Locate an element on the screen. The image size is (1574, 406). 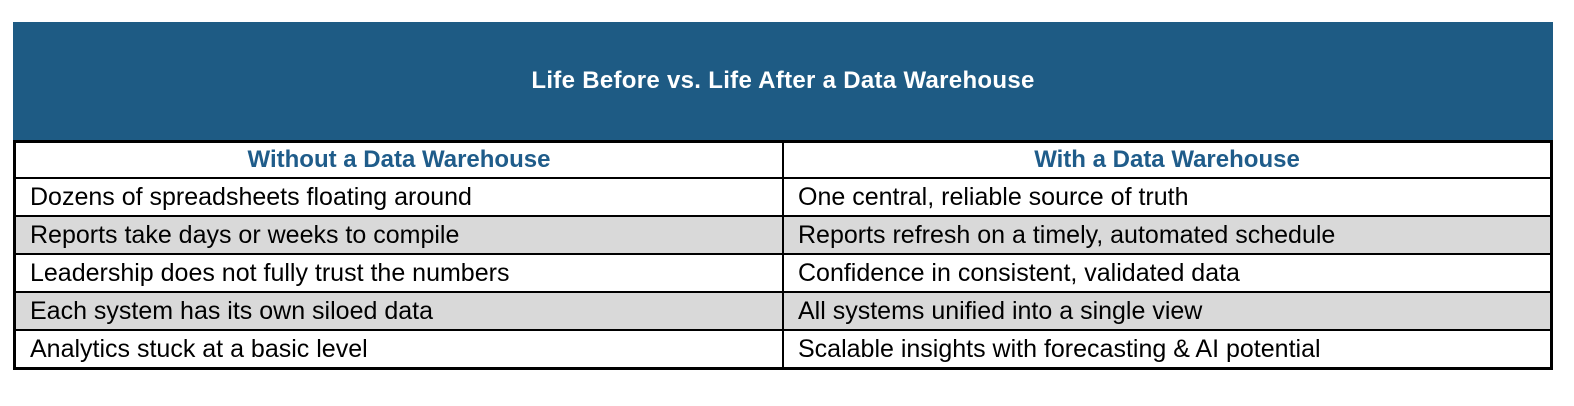
column-header-with: With a Data Warehouse is located at coordinates (1167, 159).